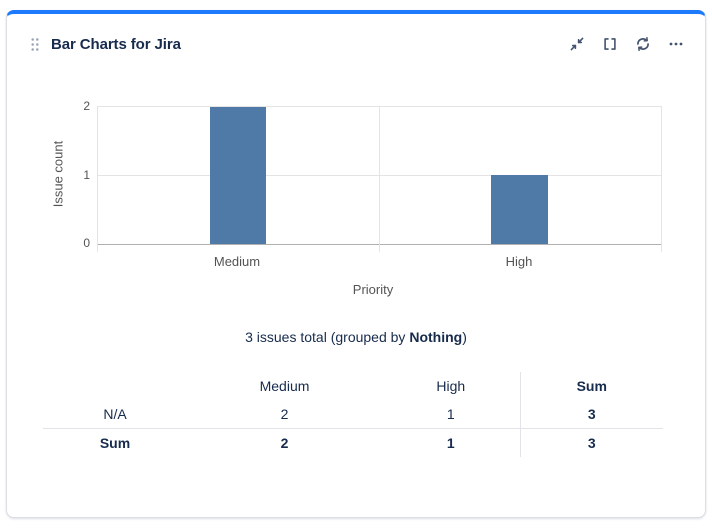  I want to click on gridline-horizontal, so click(379, 175).